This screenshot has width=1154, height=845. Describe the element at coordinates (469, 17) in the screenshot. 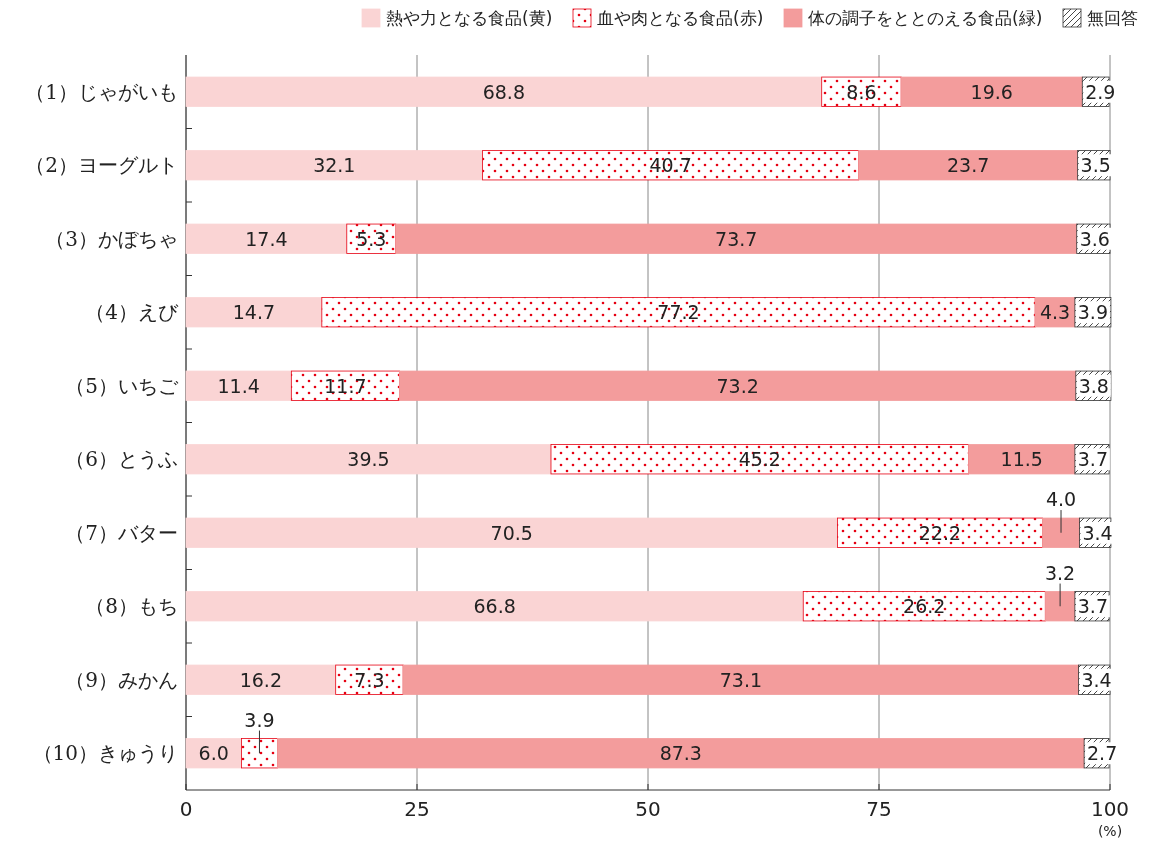

I see `legend-label: 熱や力となる食品(黄)` at that location.